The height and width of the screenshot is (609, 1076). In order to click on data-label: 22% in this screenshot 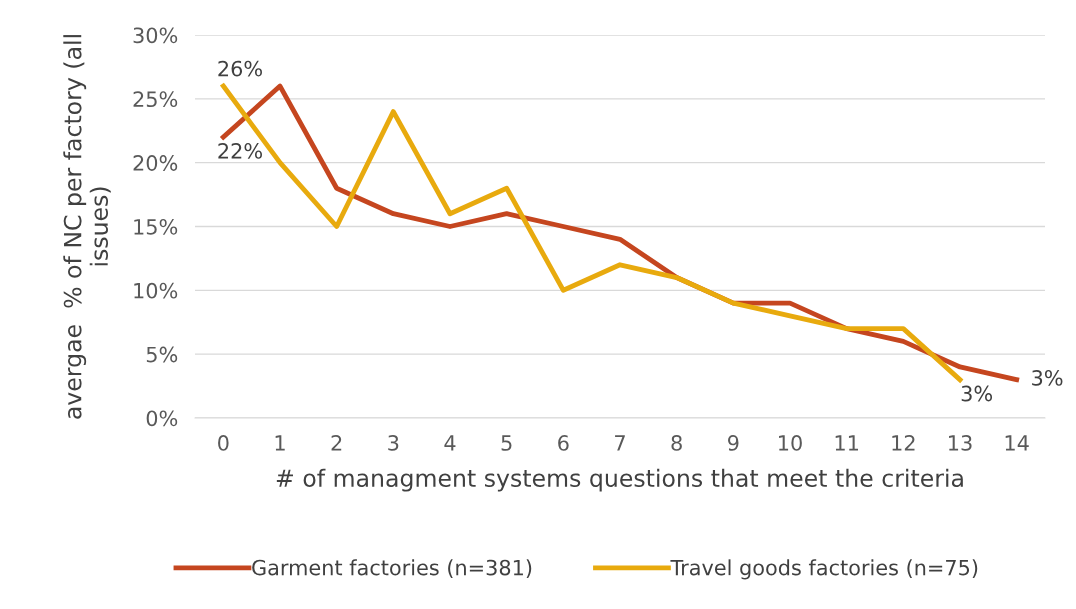, I will do `click(240, 151)`.